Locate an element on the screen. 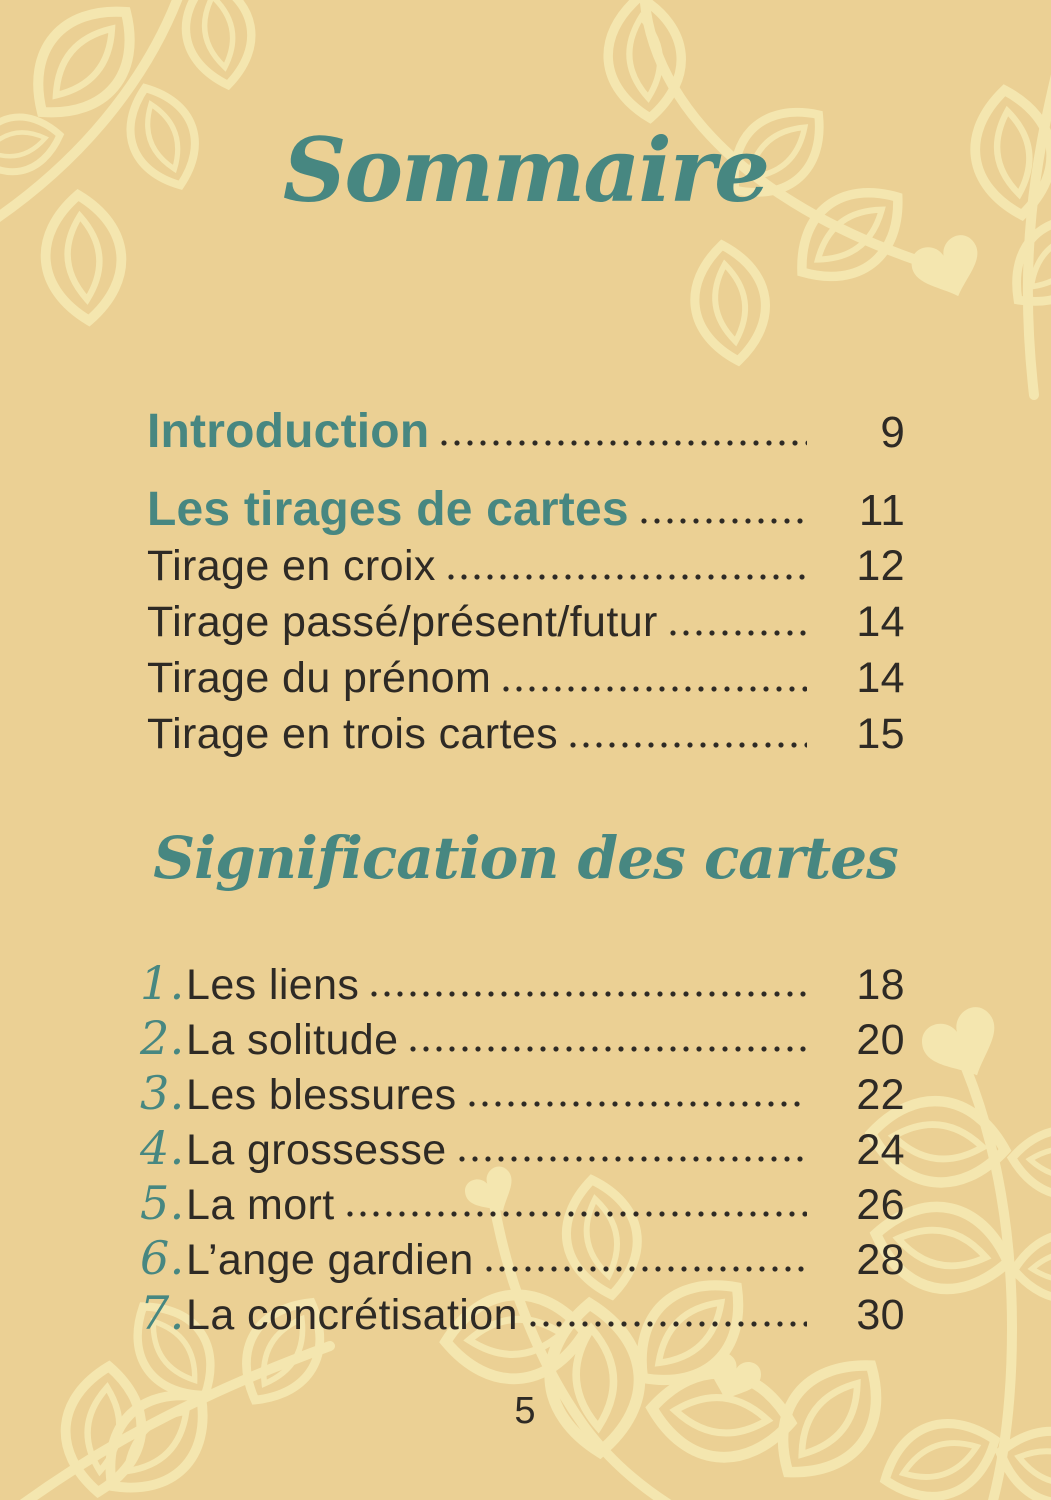 This screenshot has height=1500, width=1051. vine-right-middle is located at coordinates (958, 1250).